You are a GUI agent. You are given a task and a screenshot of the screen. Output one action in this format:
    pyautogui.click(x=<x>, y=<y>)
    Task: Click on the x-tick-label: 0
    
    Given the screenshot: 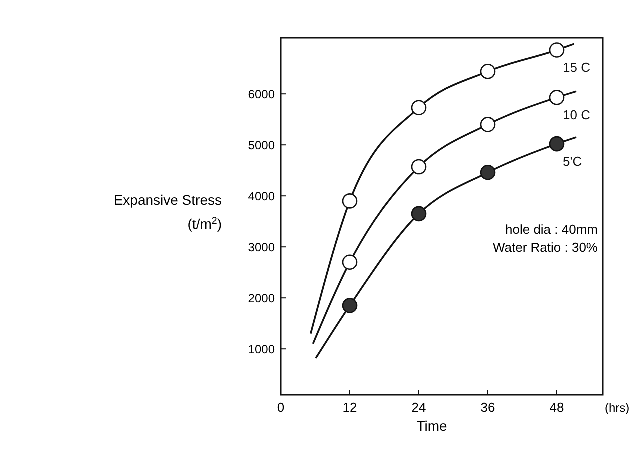 What is the action you would take?
    pyautogui.click(x=281, y=407)
    